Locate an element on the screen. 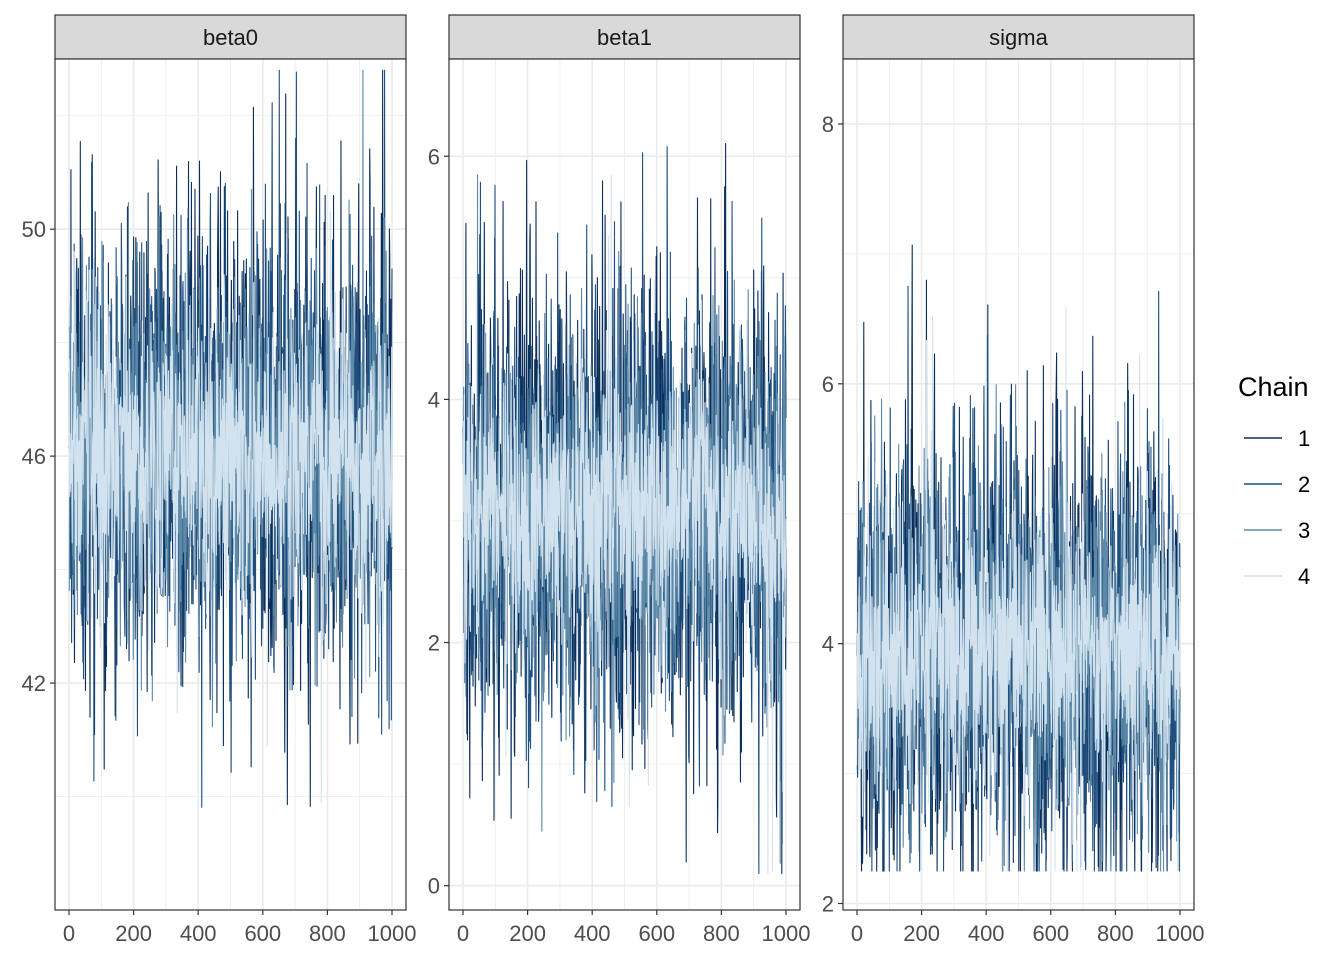  y-tick-label: 42 is located at coordinates (34, 683).